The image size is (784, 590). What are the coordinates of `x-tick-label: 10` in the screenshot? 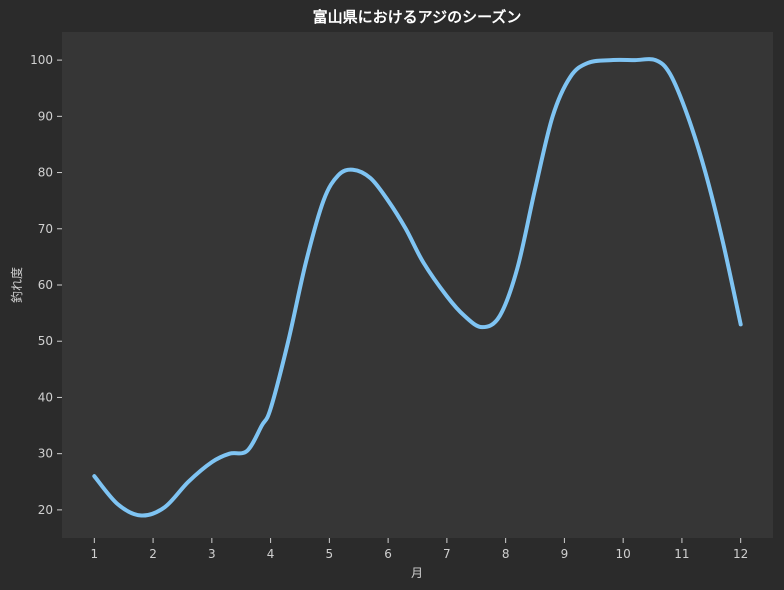 It's located at (623, 554).